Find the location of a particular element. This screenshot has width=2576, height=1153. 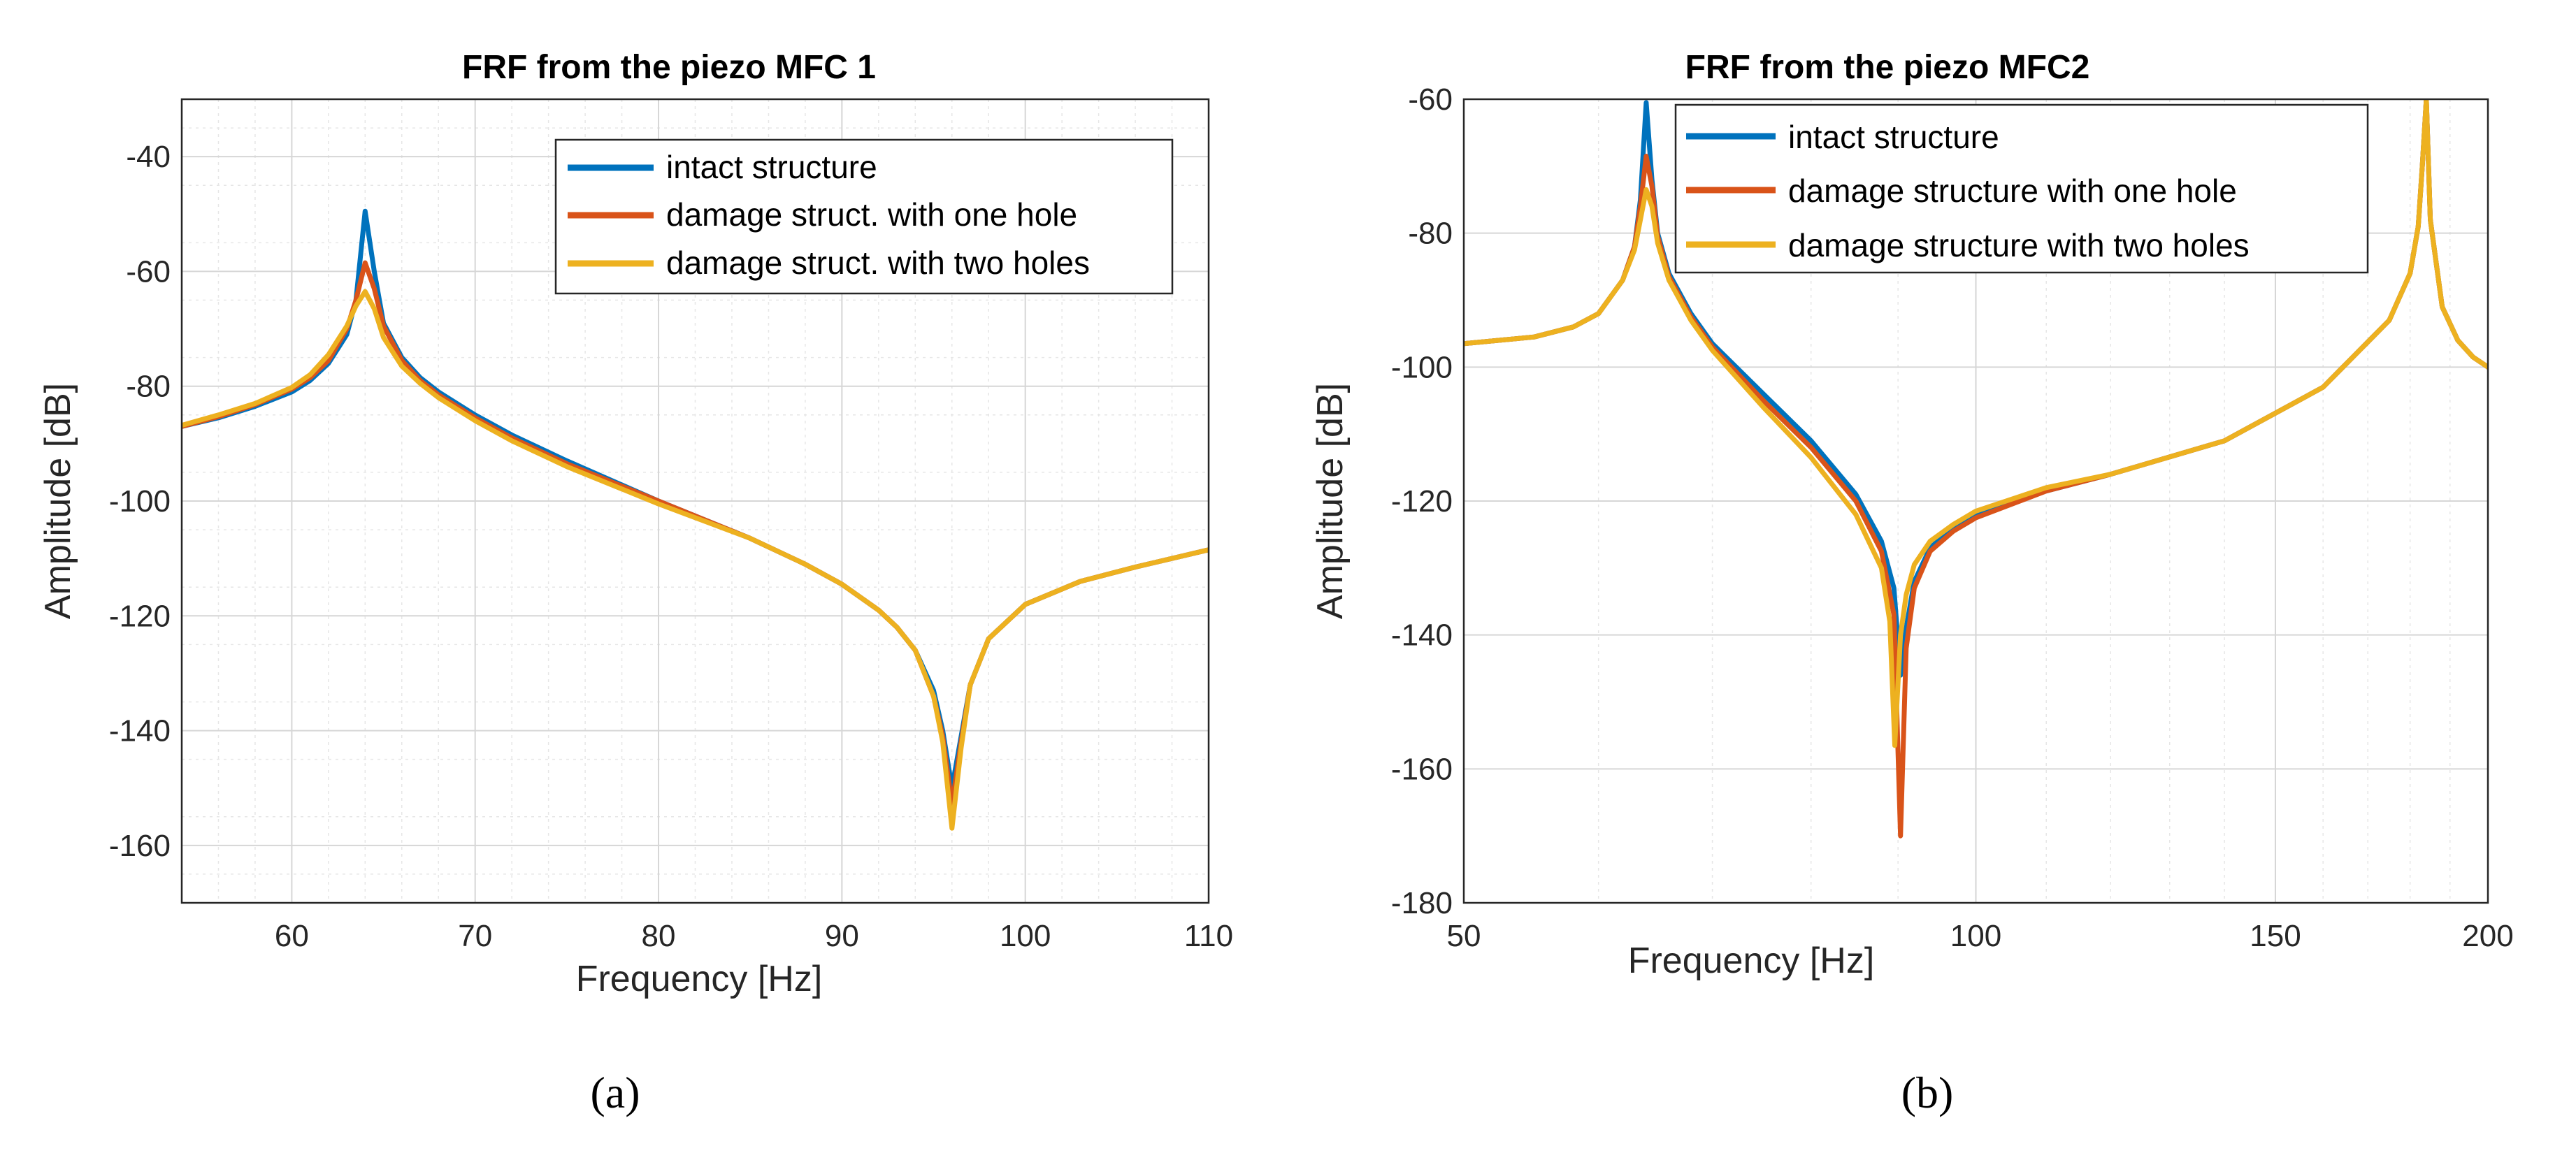

panel-b-x-tick-label: 150 is located at coordinates (2275, 936).